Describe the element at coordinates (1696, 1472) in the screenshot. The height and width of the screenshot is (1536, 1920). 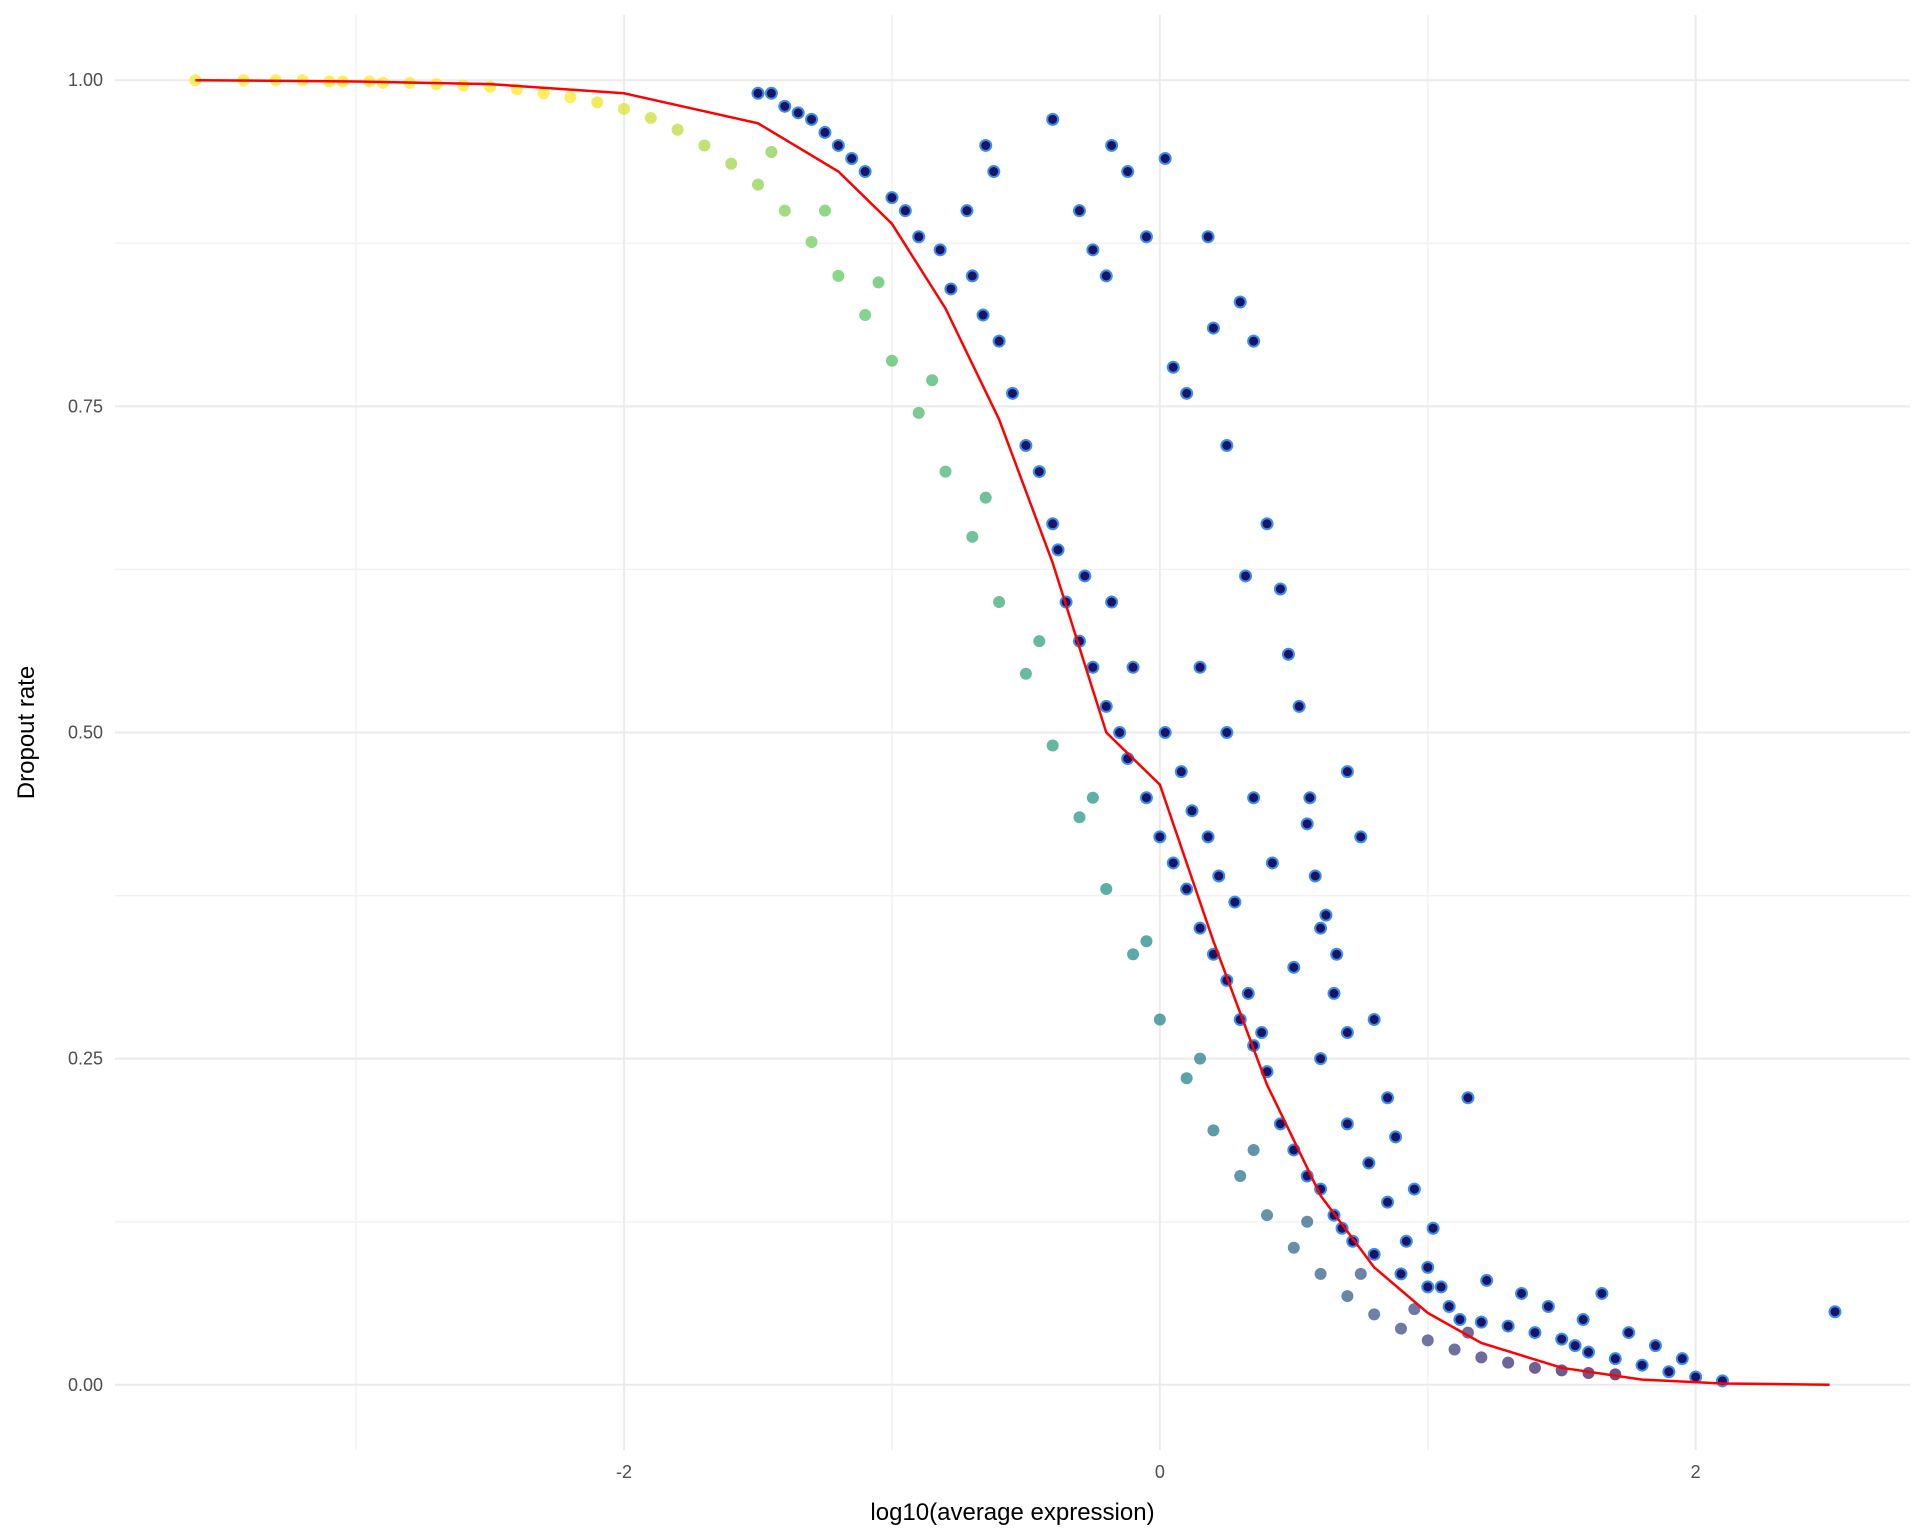
I see `x-tick-label: 2` at that location.